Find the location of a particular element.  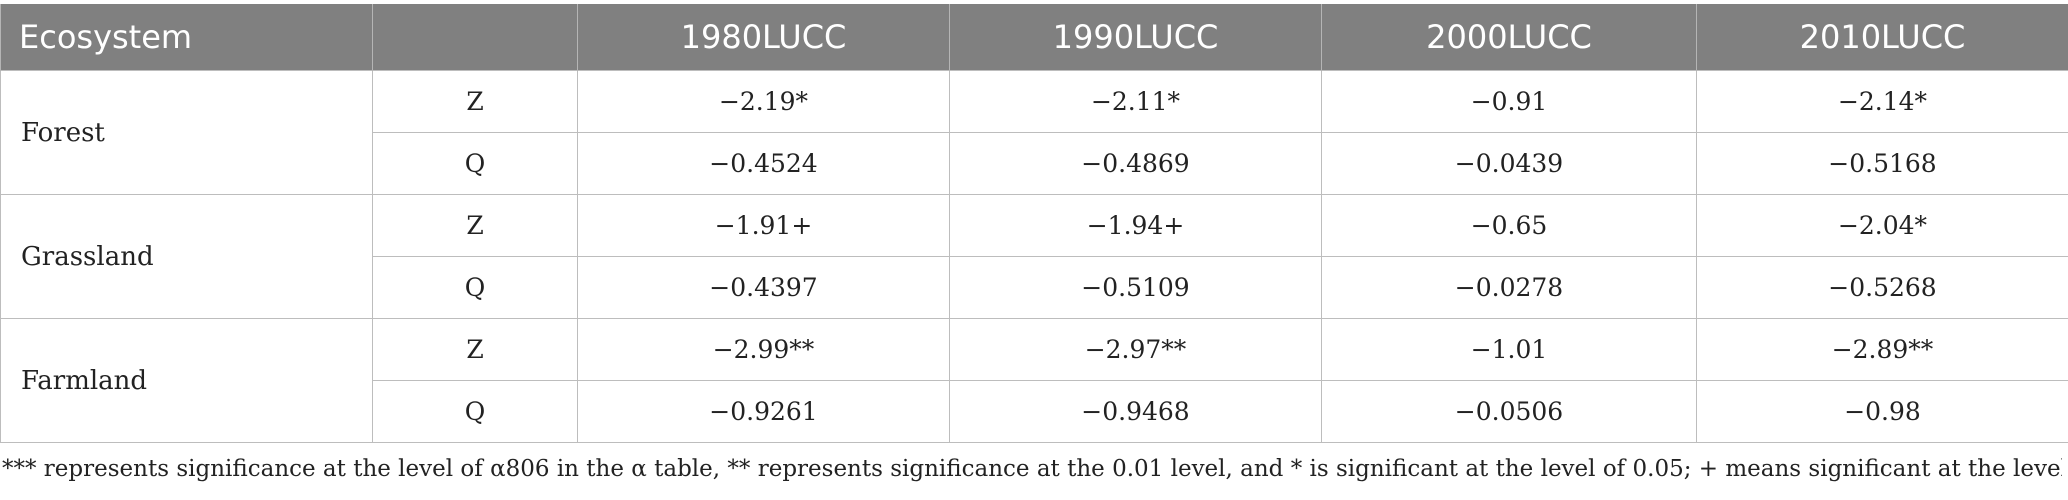

value-cell: −2.99** is located at coordinates (763, 349).